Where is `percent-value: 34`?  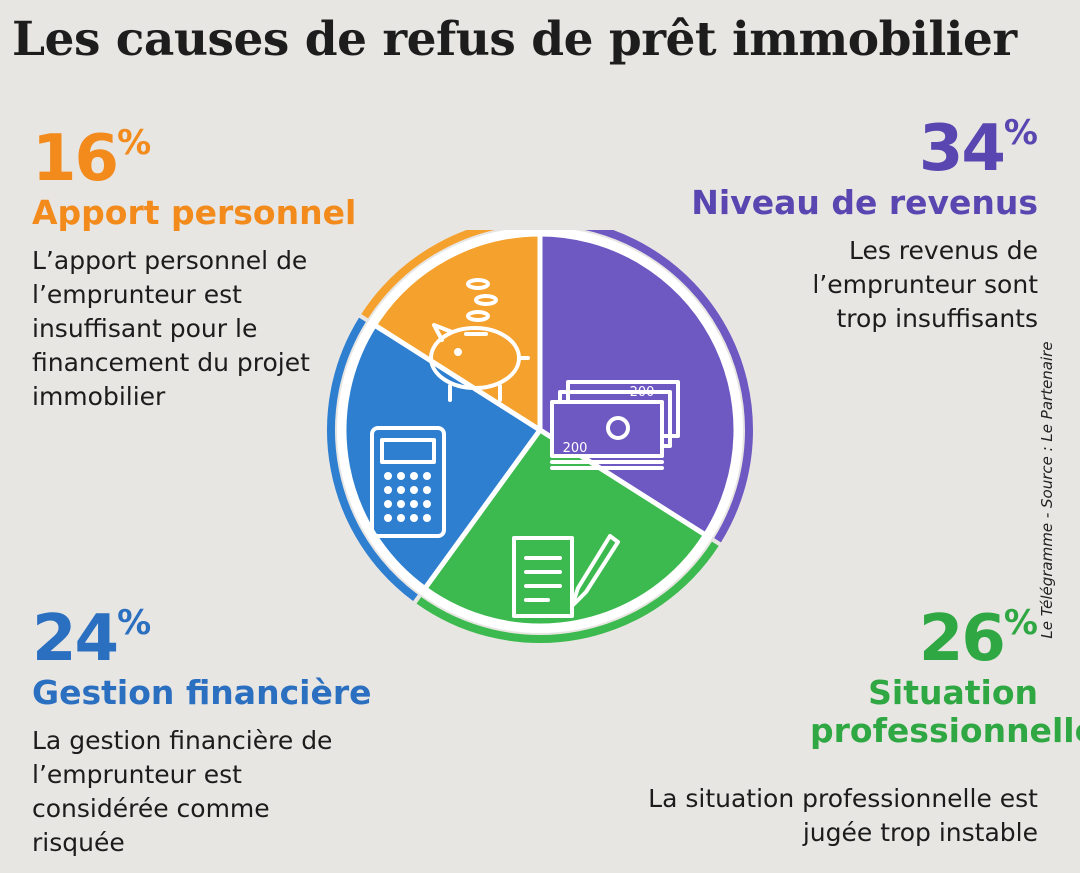 percent-value: 34 is located at coordinates (962, 149).